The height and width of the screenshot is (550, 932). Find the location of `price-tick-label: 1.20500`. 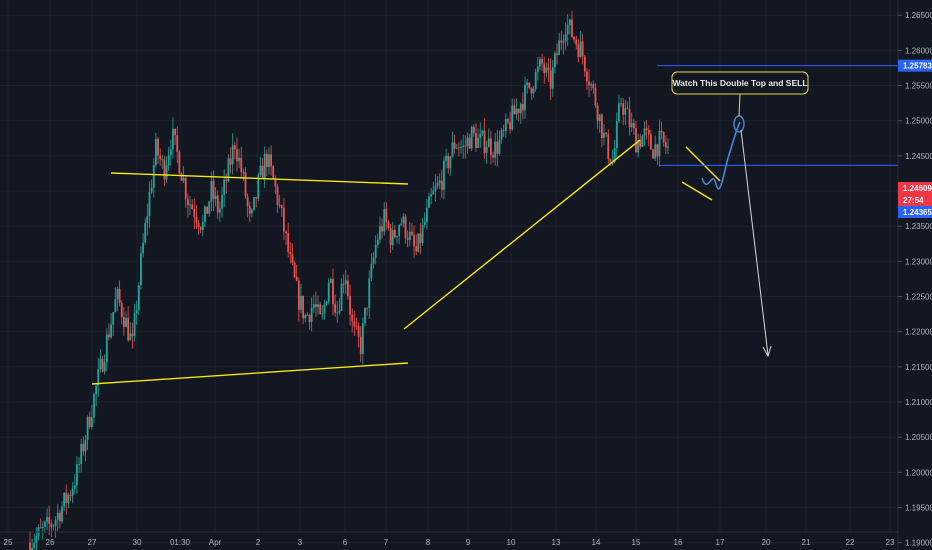

price-tick-label: 1.20500 is located at coordinates (918, 437).